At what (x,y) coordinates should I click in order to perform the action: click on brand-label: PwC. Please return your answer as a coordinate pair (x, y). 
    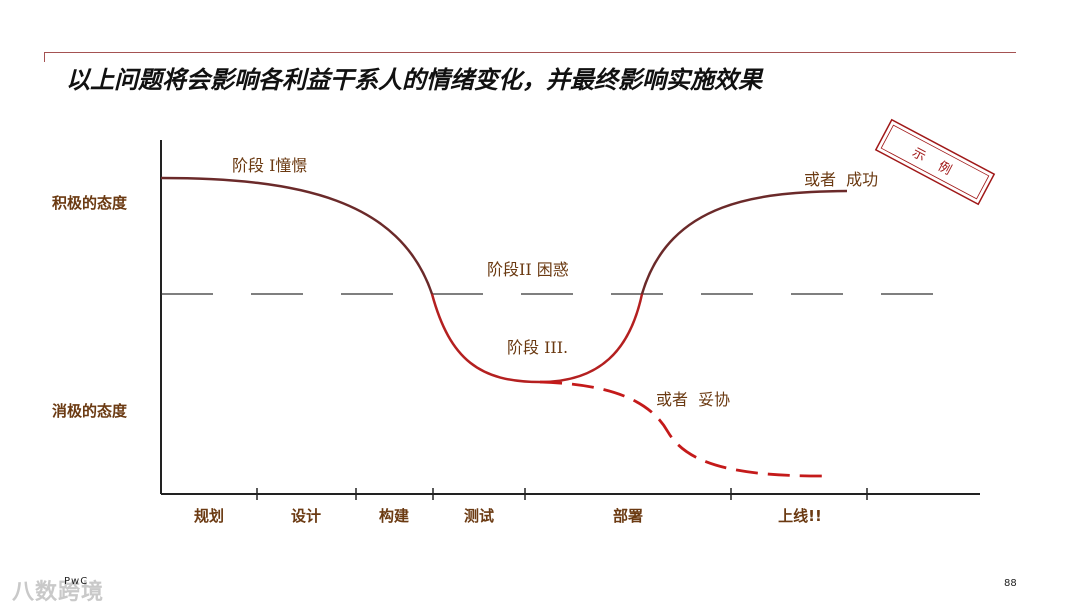
    Looking at the image, I should click on (76, 581).